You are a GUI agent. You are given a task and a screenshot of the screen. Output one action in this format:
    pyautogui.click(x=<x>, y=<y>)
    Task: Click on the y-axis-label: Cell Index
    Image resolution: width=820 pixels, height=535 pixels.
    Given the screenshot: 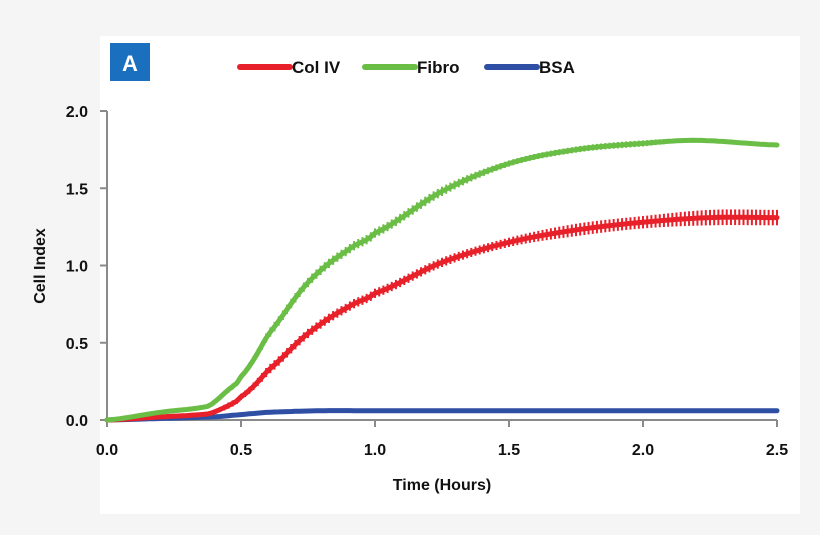 What is the action you would take?
    pyautogui.click(x=40, y=266)
    